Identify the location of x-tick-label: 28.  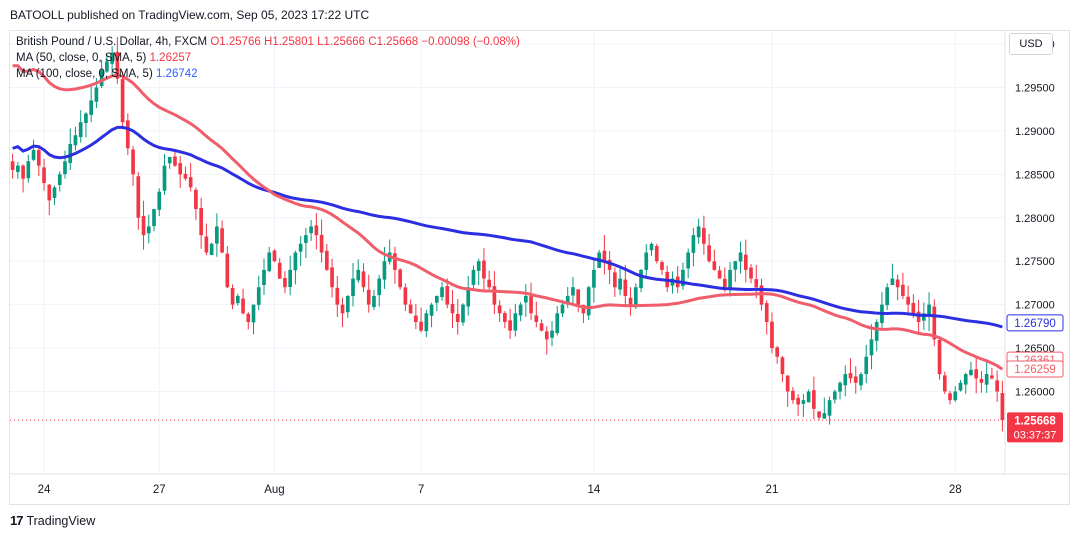
(955, 490).